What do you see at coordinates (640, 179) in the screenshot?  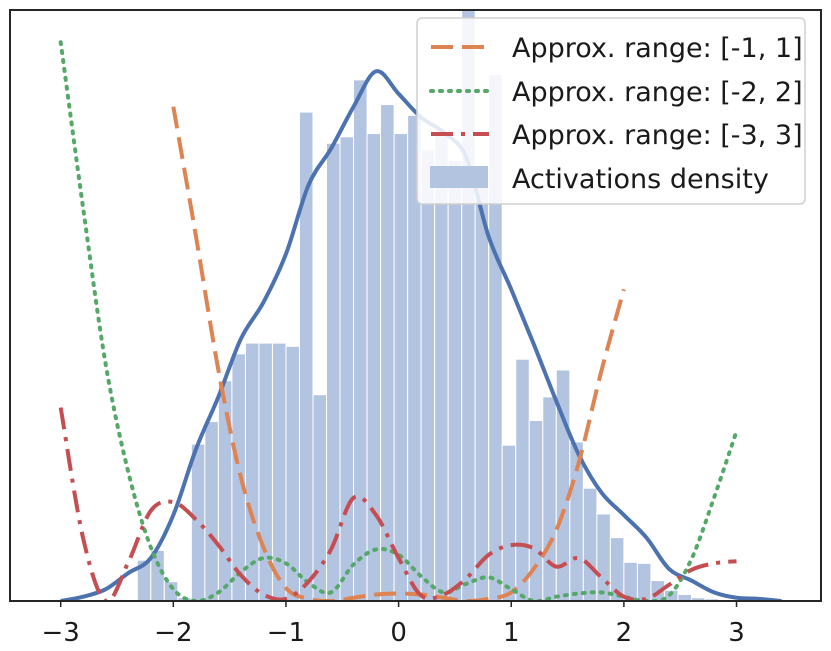 I see `legend-label: Activations density` at bounding box center [640, 179].